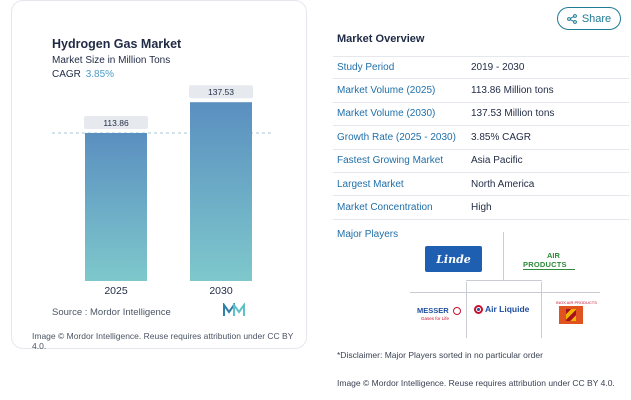 The height and width of the screenshot is (400, 631). I want to click on messer-logo-text: MESSER, so click(433, 310).